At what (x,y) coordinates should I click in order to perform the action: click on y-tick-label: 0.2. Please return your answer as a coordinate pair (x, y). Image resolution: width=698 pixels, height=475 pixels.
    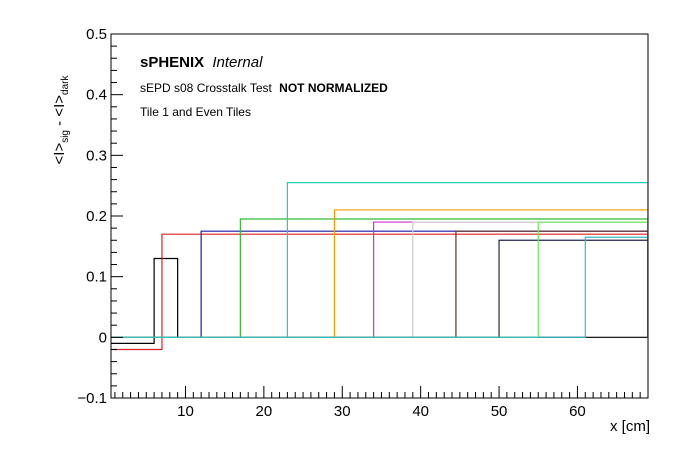
    Looking at the image, I should click on (96, 216).